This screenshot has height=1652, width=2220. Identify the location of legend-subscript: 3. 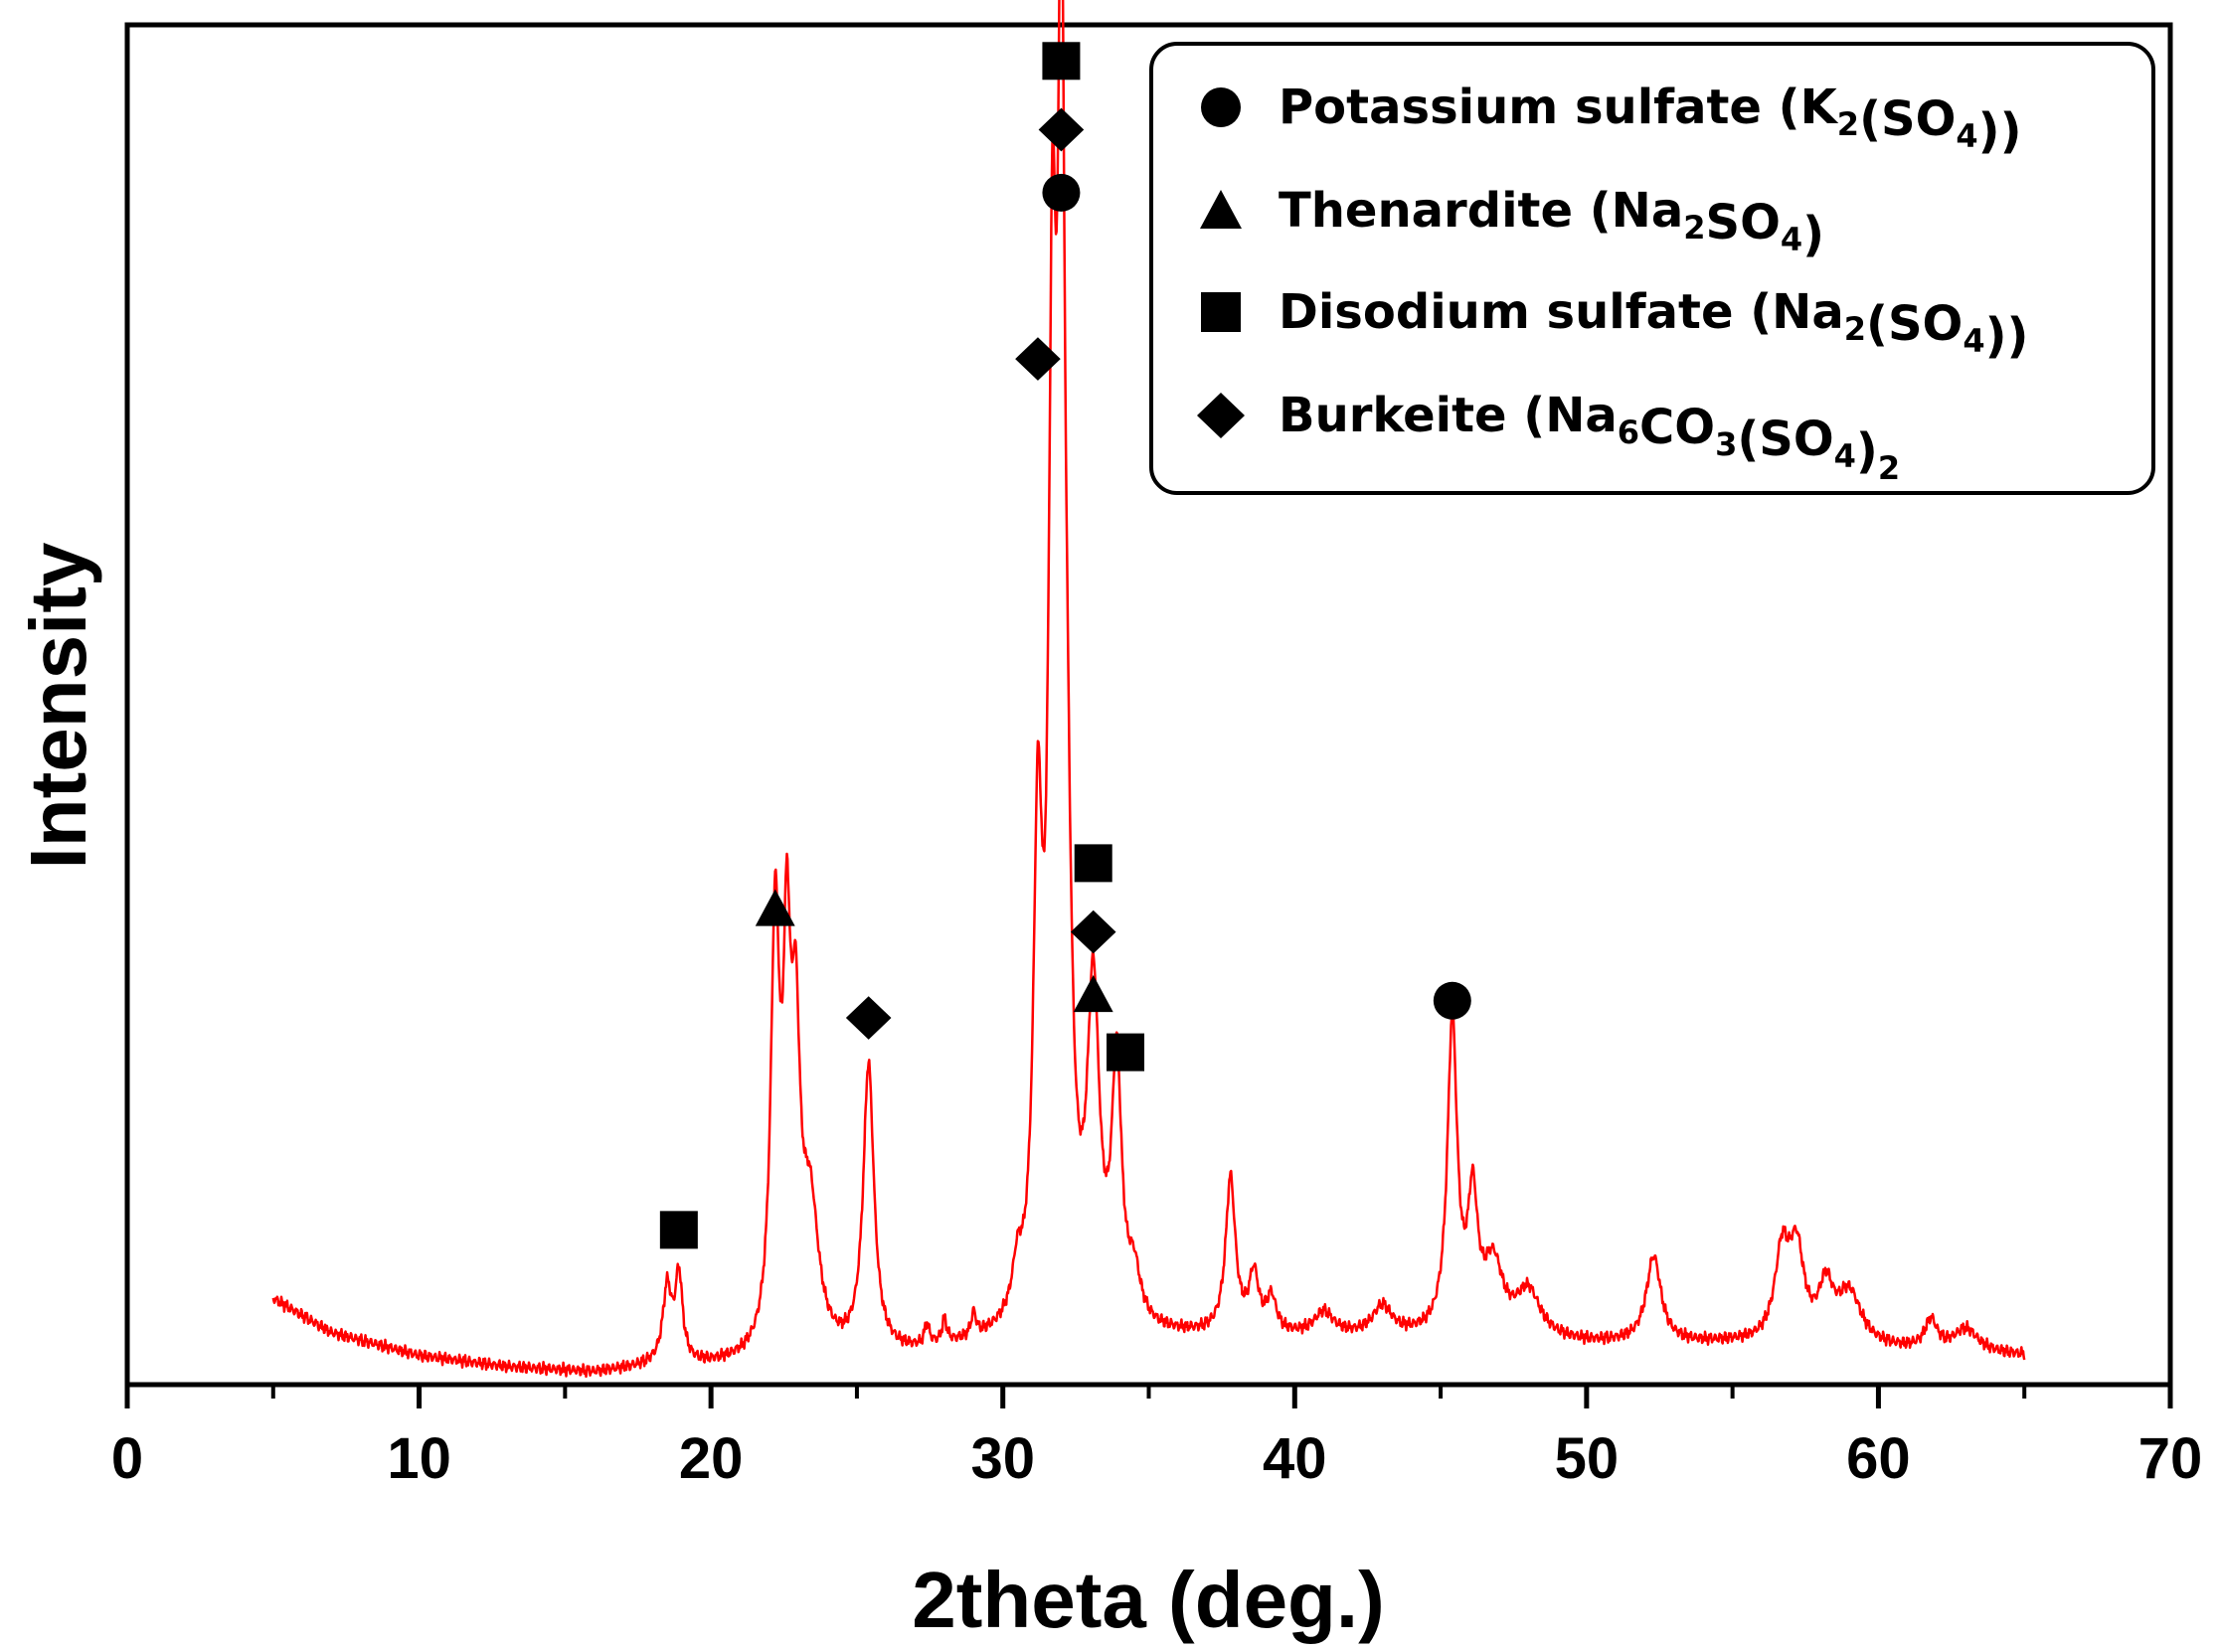
(1726, 444).